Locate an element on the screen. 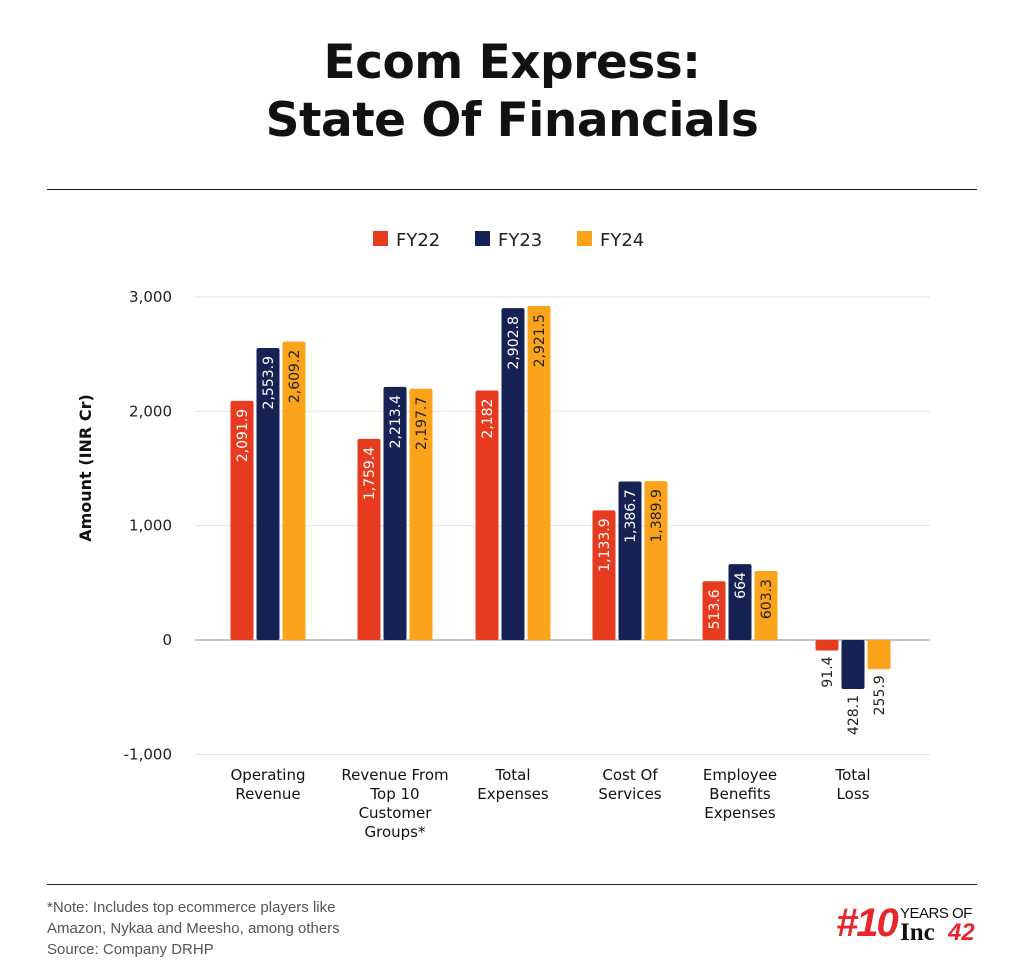 The image size is (1024, 974). y-tick-label: -1,000 is located at coordinates (148, 754).